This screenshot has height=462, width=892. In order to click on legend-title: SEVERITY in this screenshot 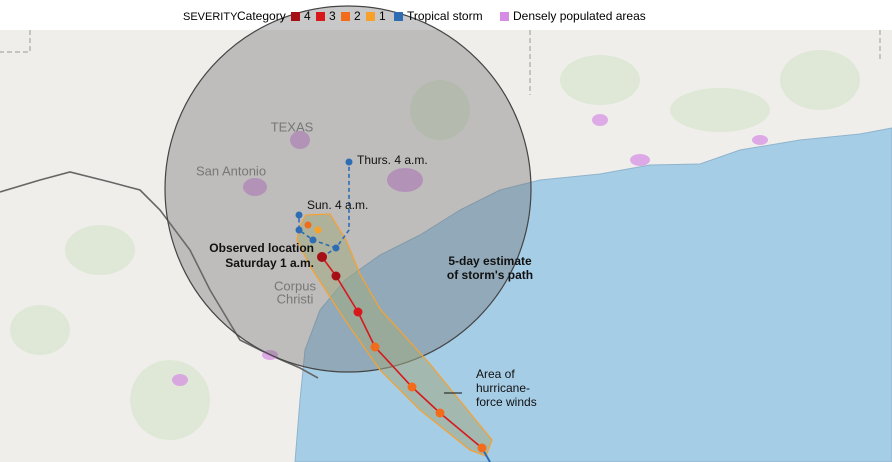, I will do `click(210, 17)`.